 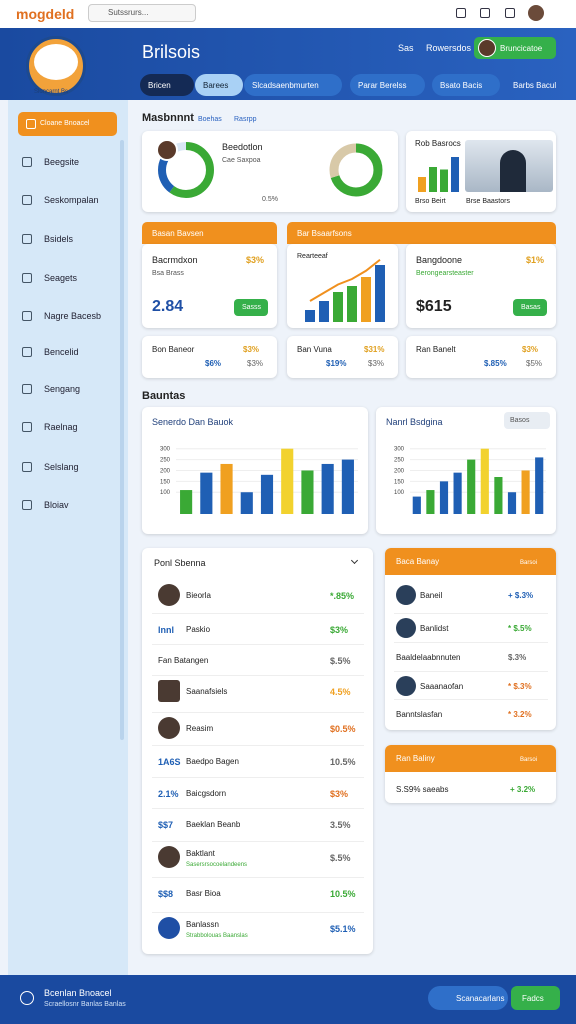 I want to click on sidebar-item: Seskompalan, so click(x=71, y=200).